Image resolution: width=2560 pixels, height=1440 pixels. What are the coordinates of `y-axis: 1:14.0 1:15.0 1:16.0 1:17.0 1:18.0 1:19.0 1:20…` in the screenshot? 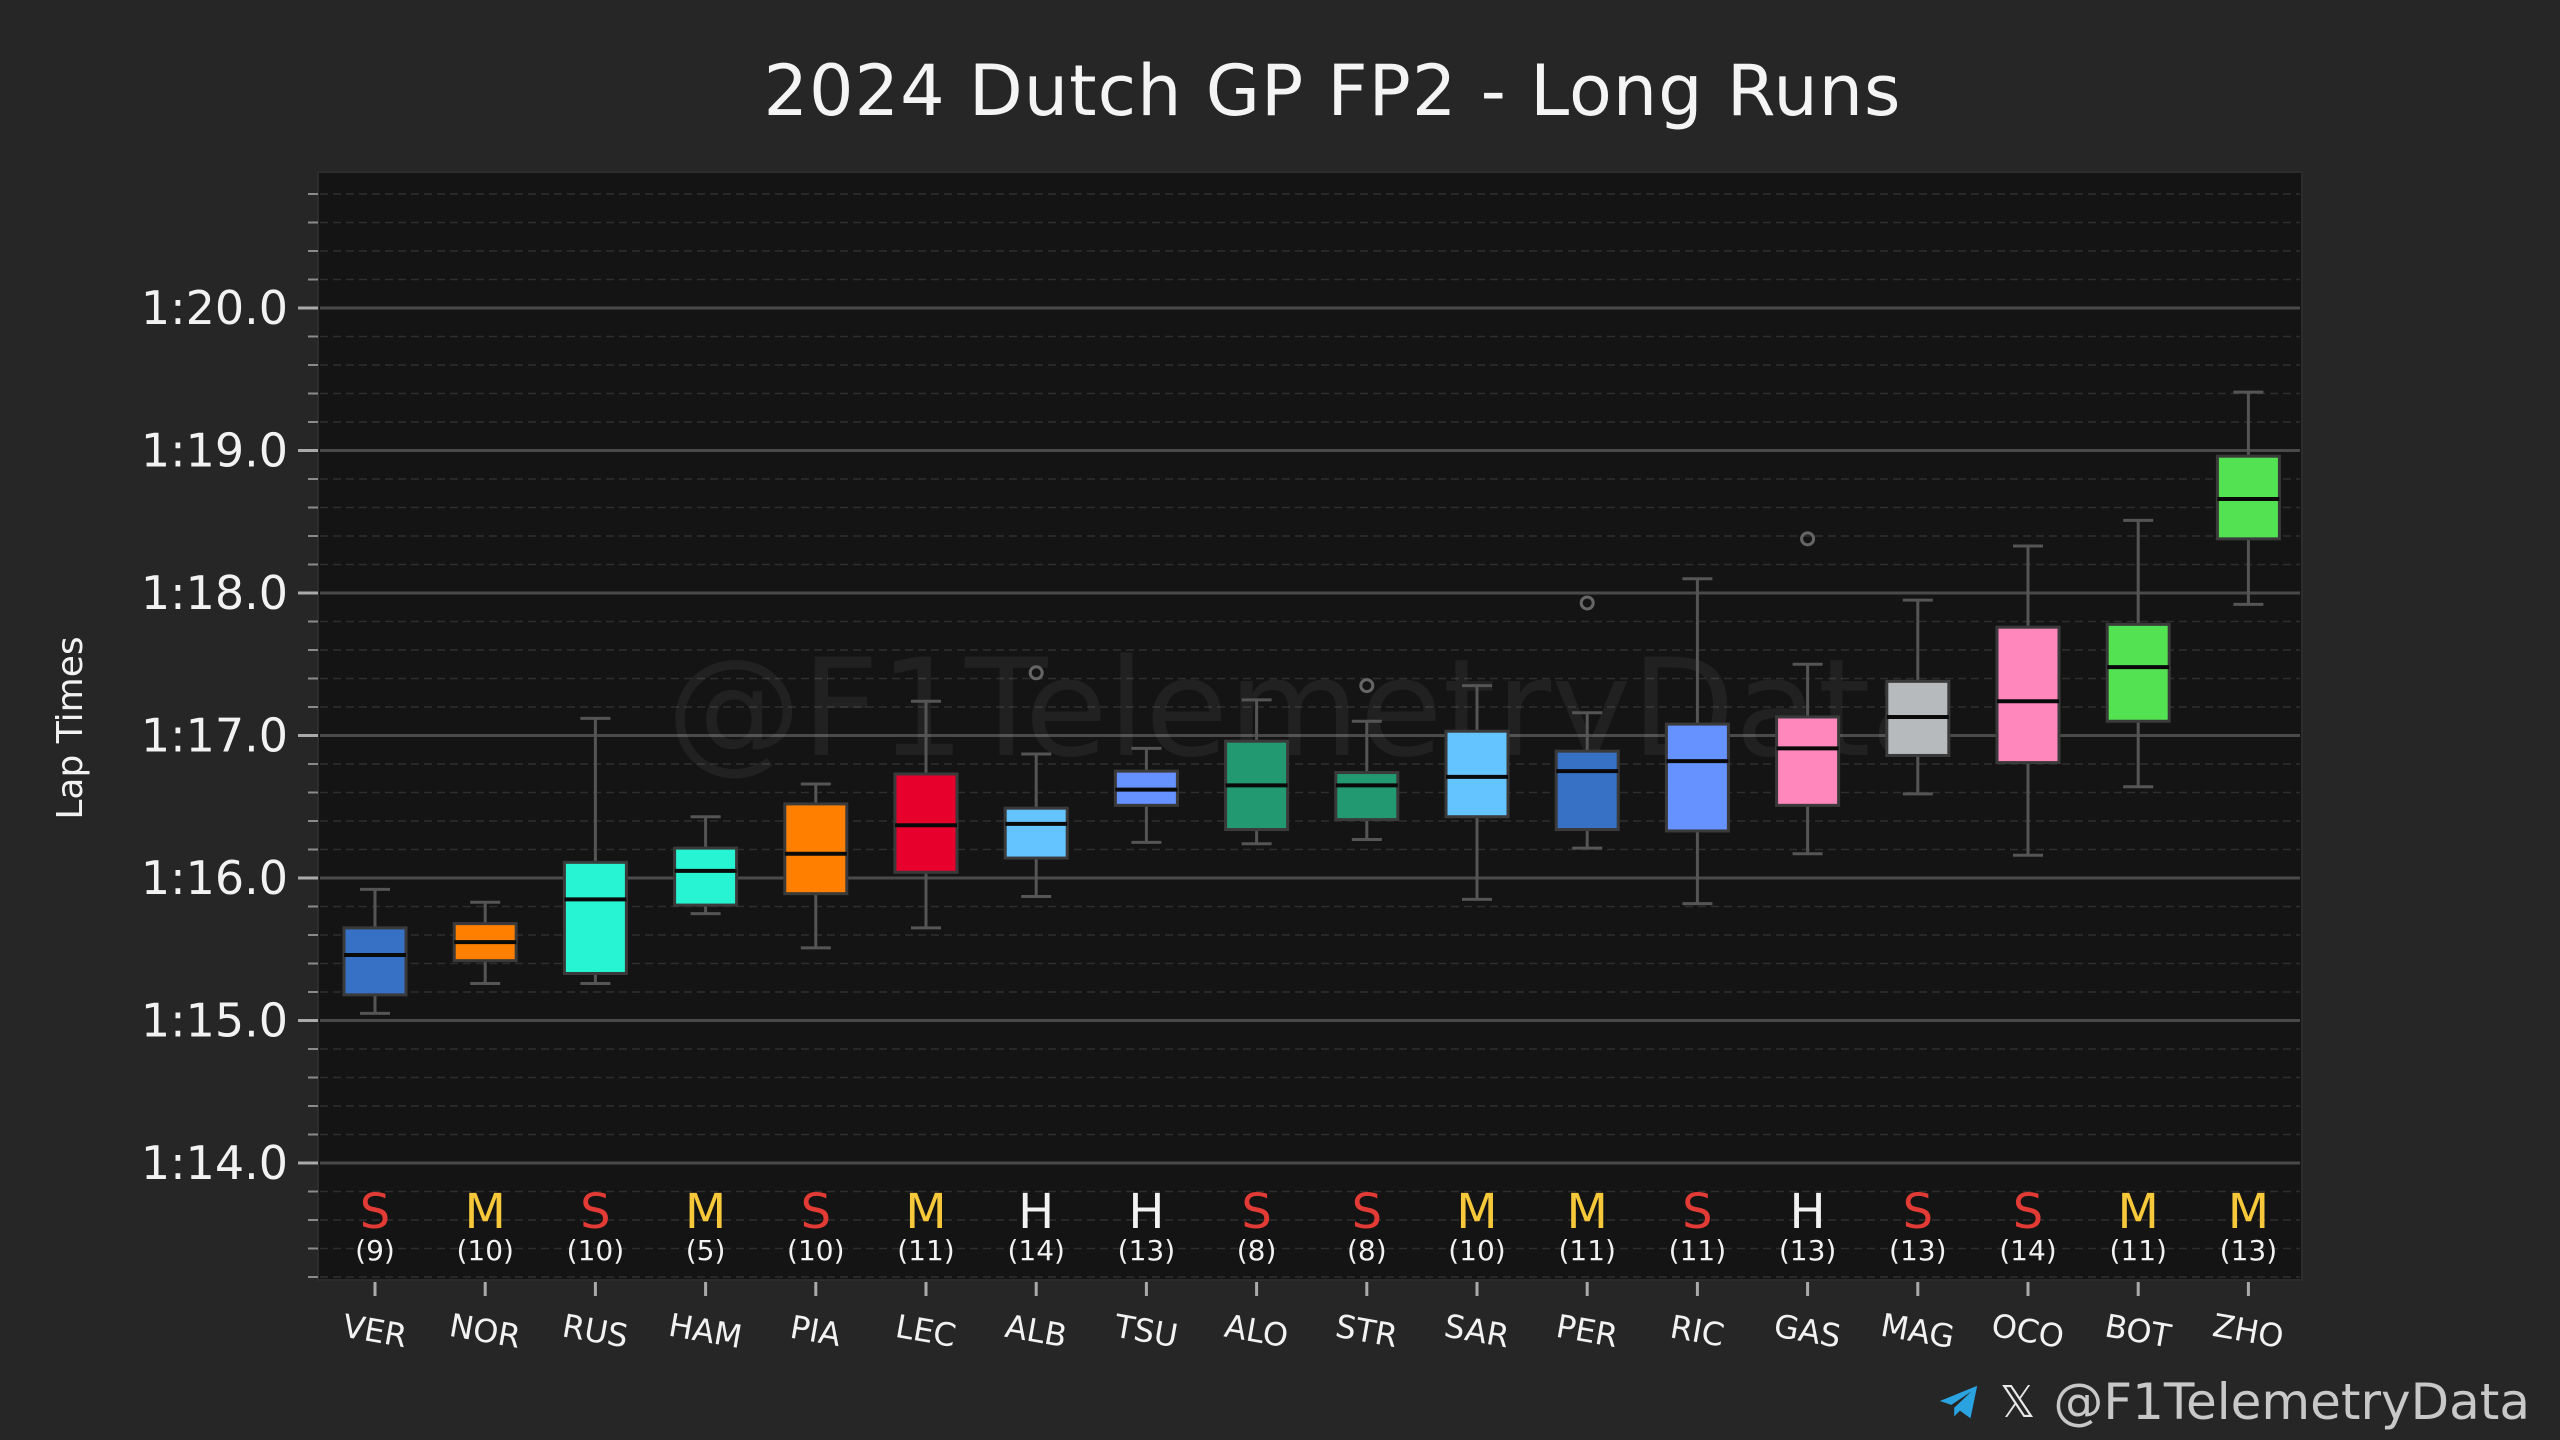 It's located at (229, 735).